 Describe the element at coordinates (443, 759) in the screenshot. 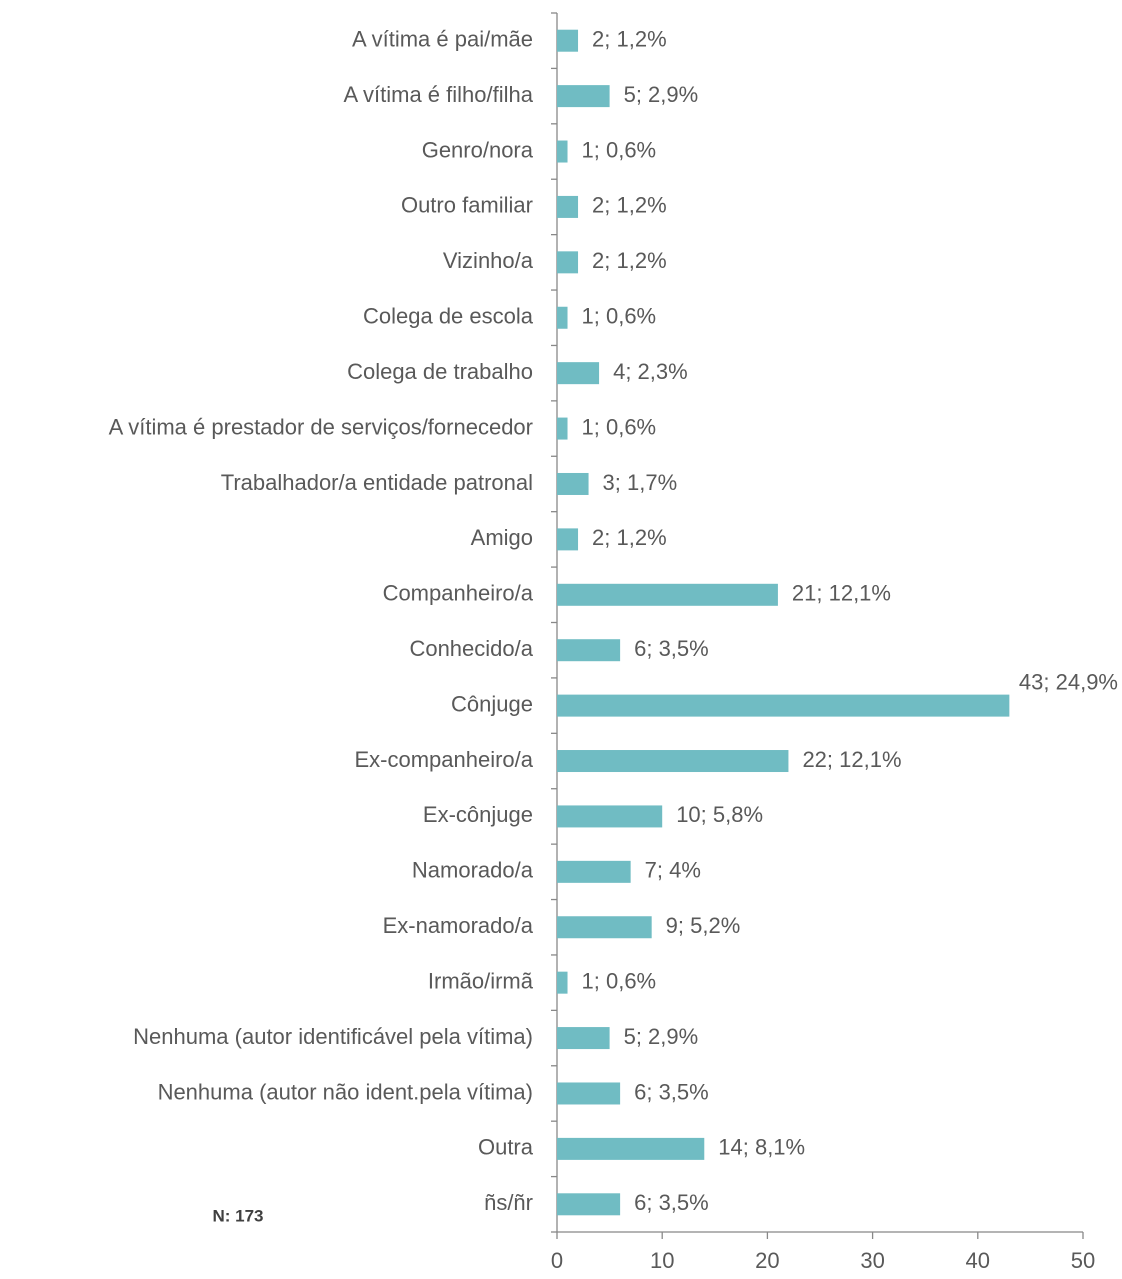

I see `category-label: Ex-companheiro/a` at that location.